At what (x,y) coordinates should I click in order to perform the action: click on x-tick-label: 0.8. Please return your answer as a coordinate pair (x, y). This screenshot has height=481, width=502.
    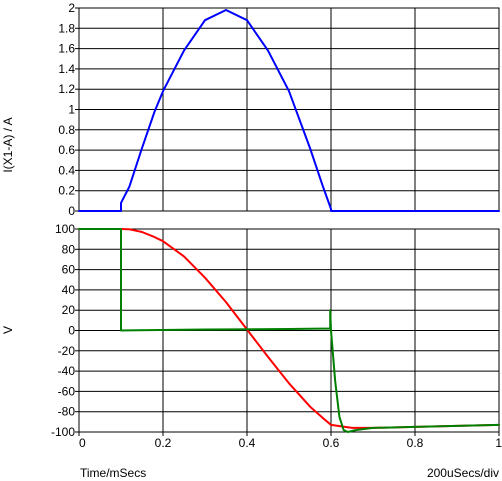
    Looking at the image, I should click on (415, 443).